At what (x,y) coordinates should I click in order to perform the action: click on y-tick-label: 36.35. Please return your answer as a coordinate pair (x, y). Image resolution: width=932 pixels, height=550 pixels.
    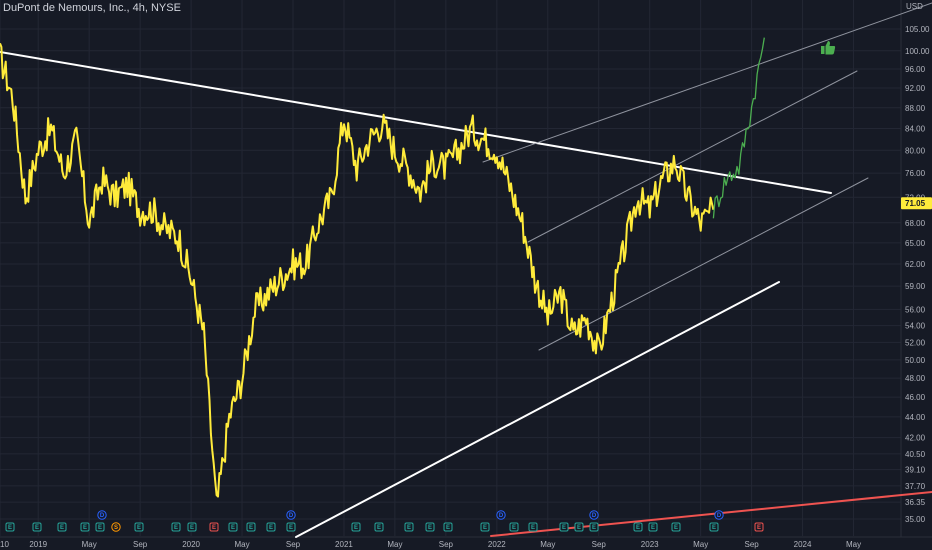
    Looking at the image, I should click on (915, 502).